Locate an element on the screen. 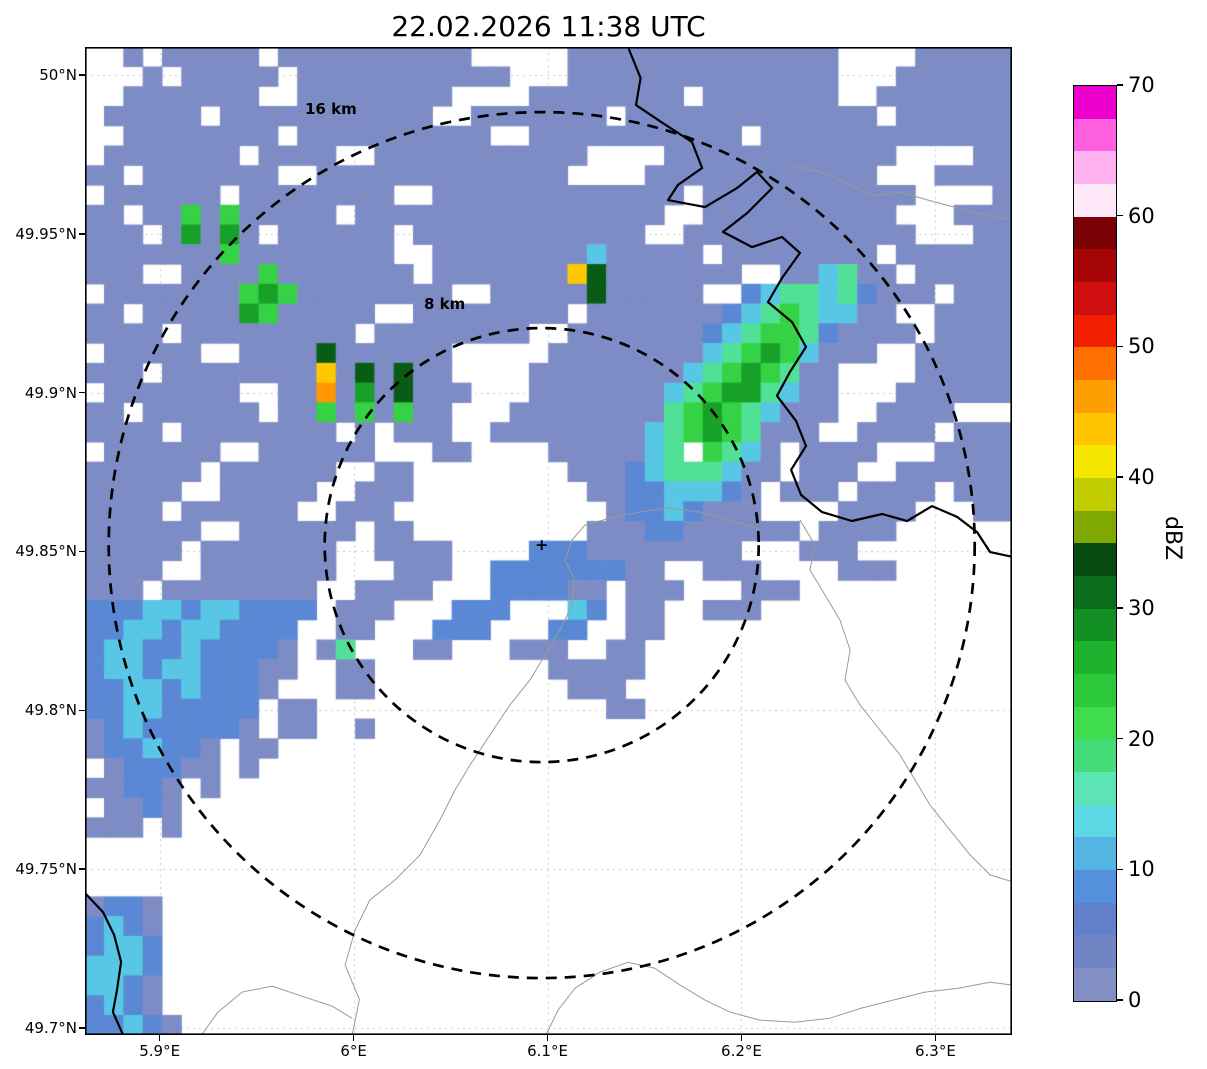 Image resolution: width=1207 pixels, height=1069 pixels. y-tick-label: 49.85°N is located at coordinates (46, 551).